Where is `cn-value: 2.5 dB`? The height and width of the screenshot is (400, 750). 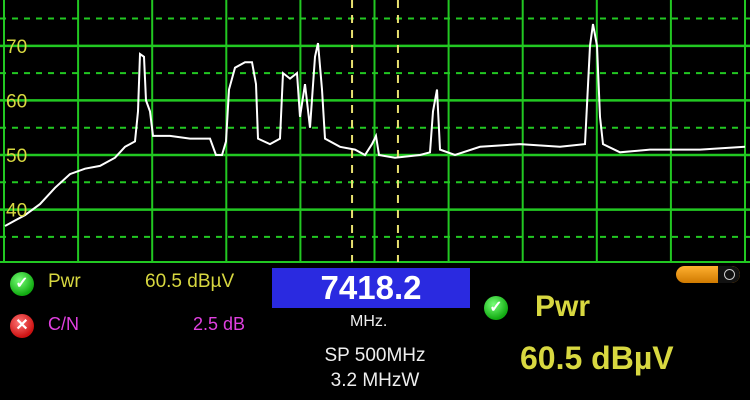
cn-value: 2.5 dB is located at coordinates (219, 324).